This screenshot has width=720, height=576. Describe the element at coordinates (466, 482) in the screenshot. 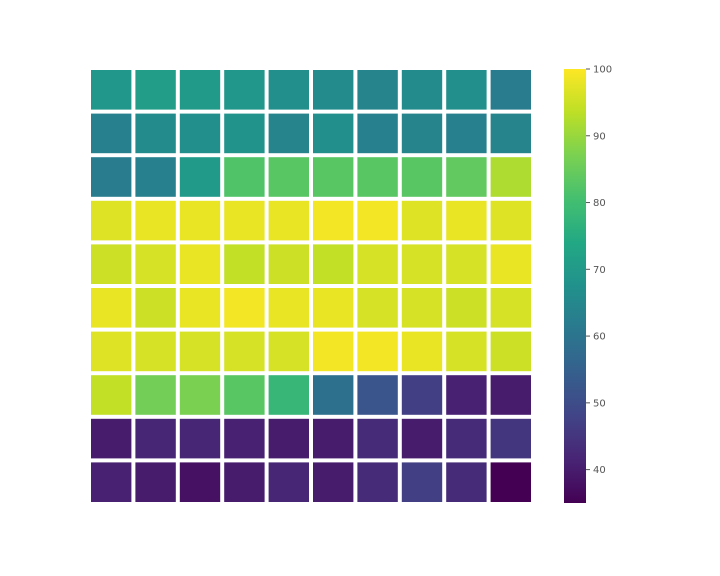

I see `heatmap-cell-r9-c8` at that location.